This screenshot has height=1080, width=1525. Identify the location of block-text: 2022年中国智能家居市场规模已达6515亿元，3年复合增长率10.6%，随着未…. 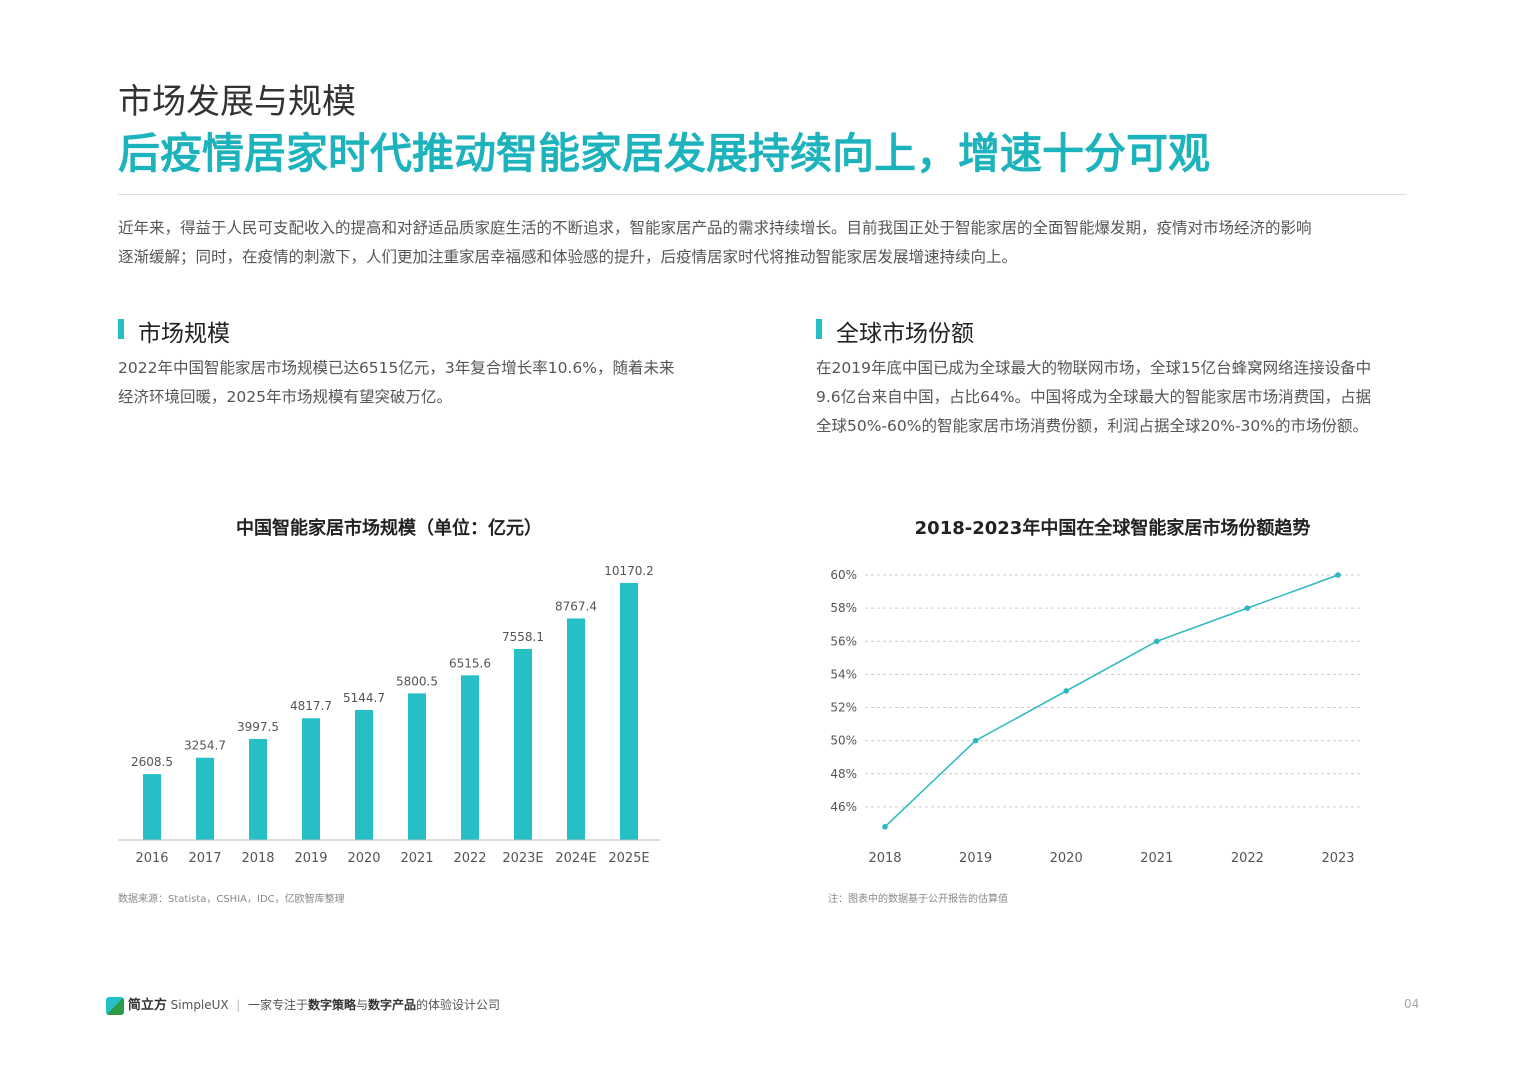
(396, 383).